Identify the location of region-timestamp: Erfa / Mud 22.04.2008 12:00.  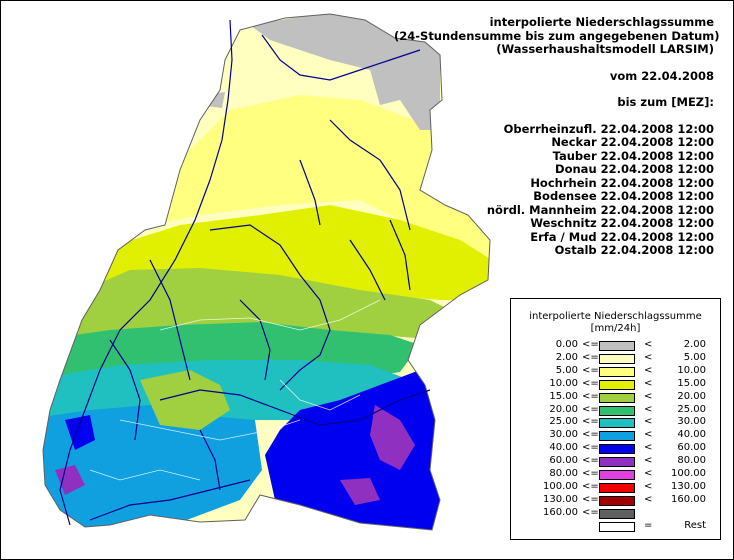
(622, 236).